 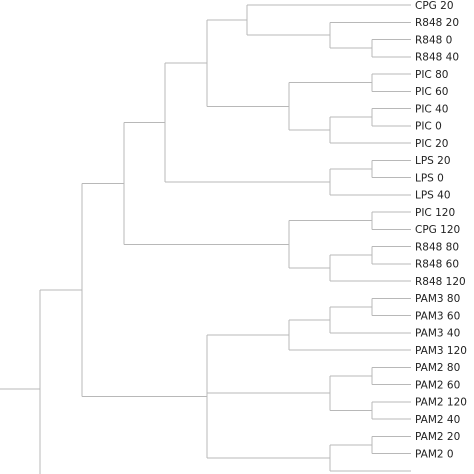 I want to click on leaf-label: PAM2 0, so click(x=434, y=454).